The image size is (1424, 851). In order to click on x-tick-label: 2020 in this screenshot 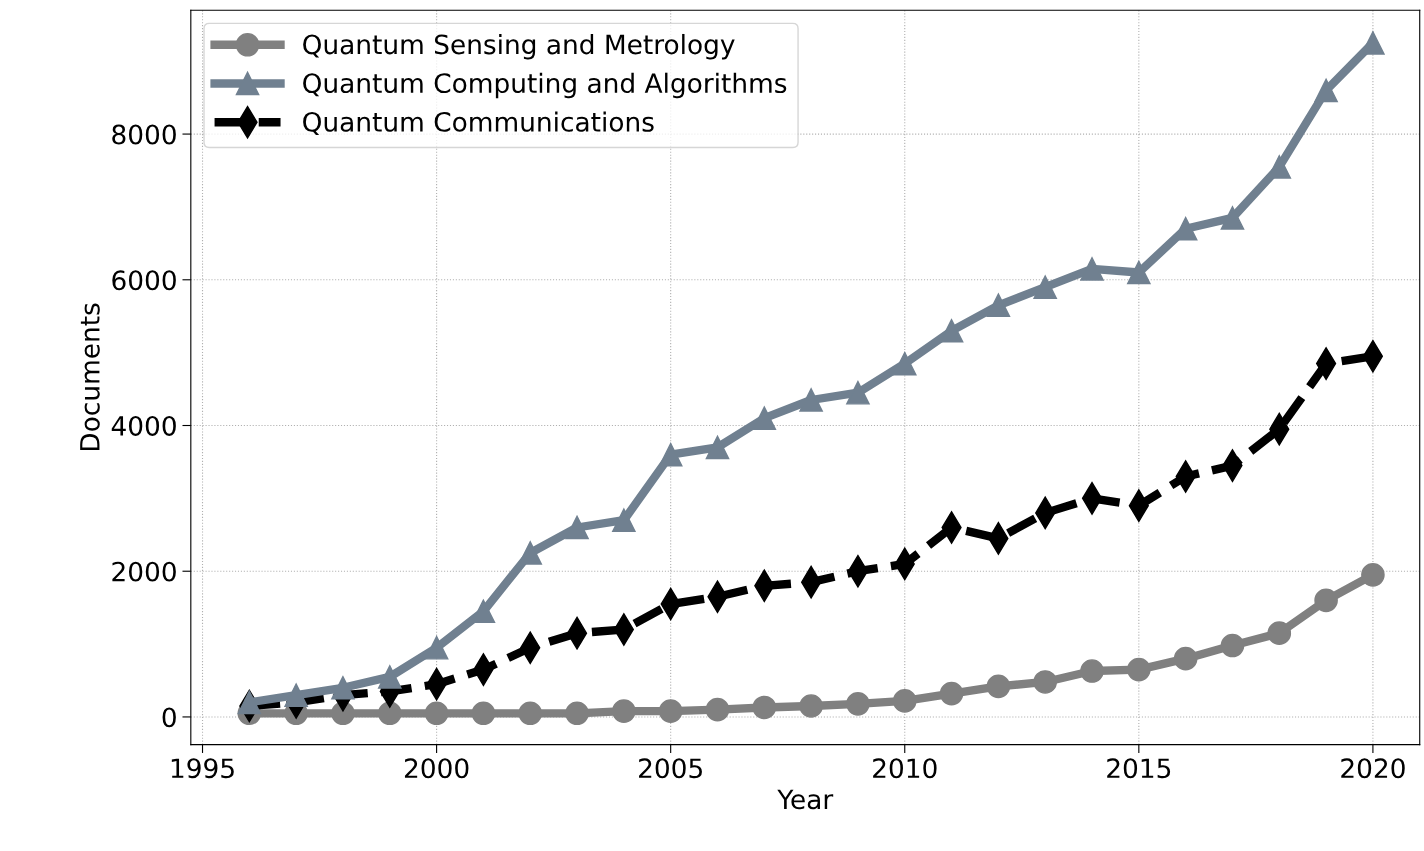, I will do `click(1373, 768)`.